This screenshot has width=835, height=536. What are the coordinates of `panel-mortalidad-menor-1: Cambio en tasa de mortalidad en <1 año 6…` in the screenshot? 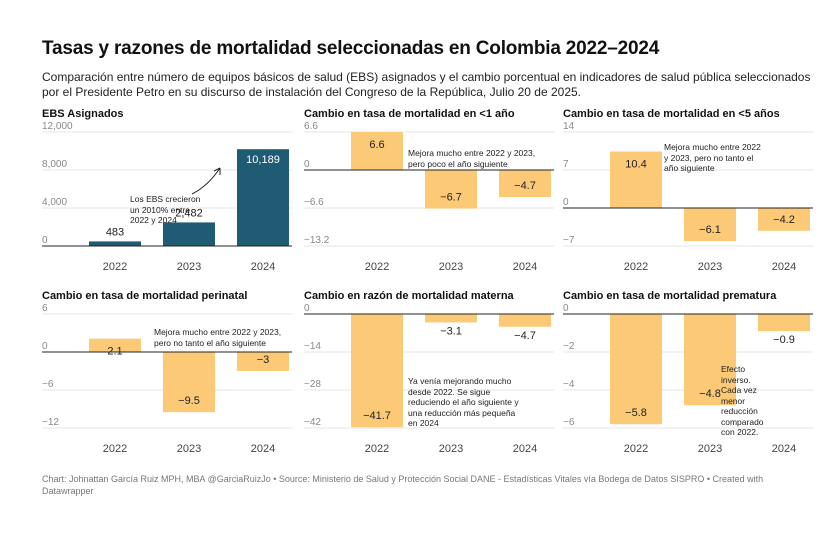 It's located at (430, 193).